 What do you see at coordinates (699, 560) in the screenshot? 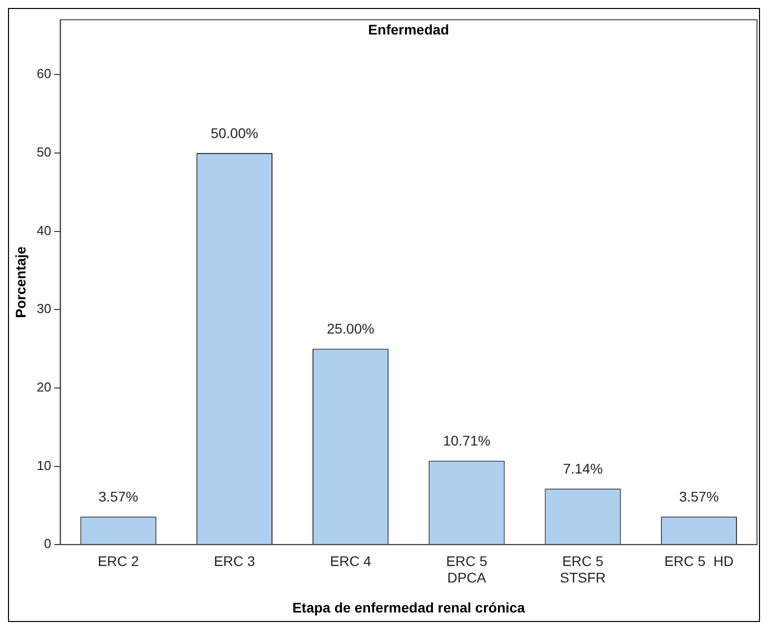
I see `x-tick-label: ERC 5 HD` at bounding box center [699, 560].